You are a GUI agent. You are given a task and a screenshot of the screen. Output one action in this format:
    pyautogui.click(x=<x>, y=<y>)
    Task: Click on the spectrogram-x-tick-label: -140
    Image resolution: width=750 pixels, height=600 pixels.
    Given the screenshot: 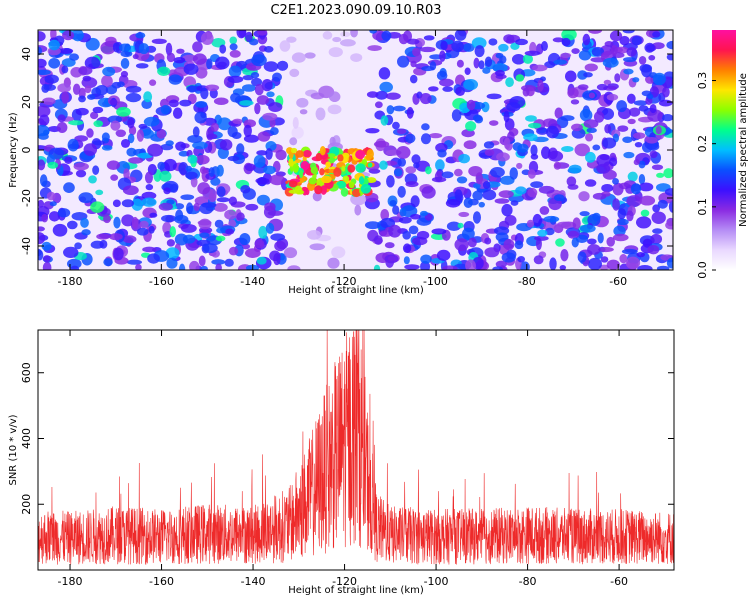 What is the action you would take?
    pyautogui.click(x=252, y=281)
    